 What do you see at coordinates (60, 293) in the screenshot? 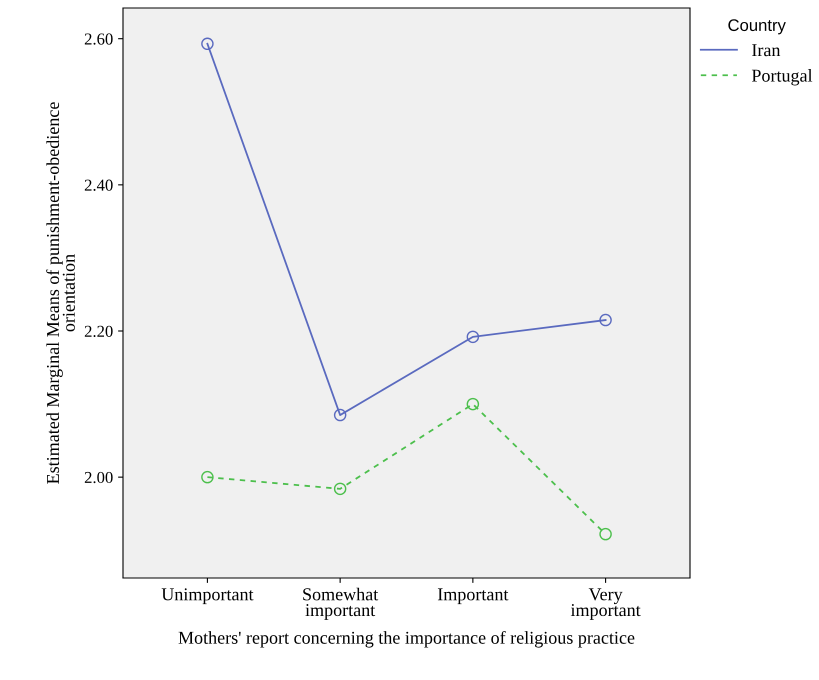
I see `y-axis-title: Estimated Marginal Means of punishment-obedience orientation` at bounding box center [60, 293].